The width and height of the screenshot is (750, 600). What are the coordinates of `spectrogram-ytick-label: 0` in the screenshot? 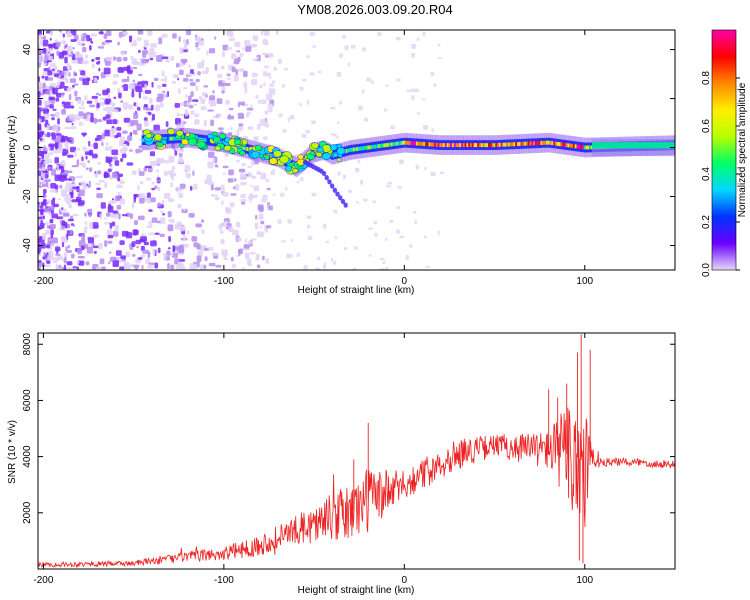 It's located at (27, 147).